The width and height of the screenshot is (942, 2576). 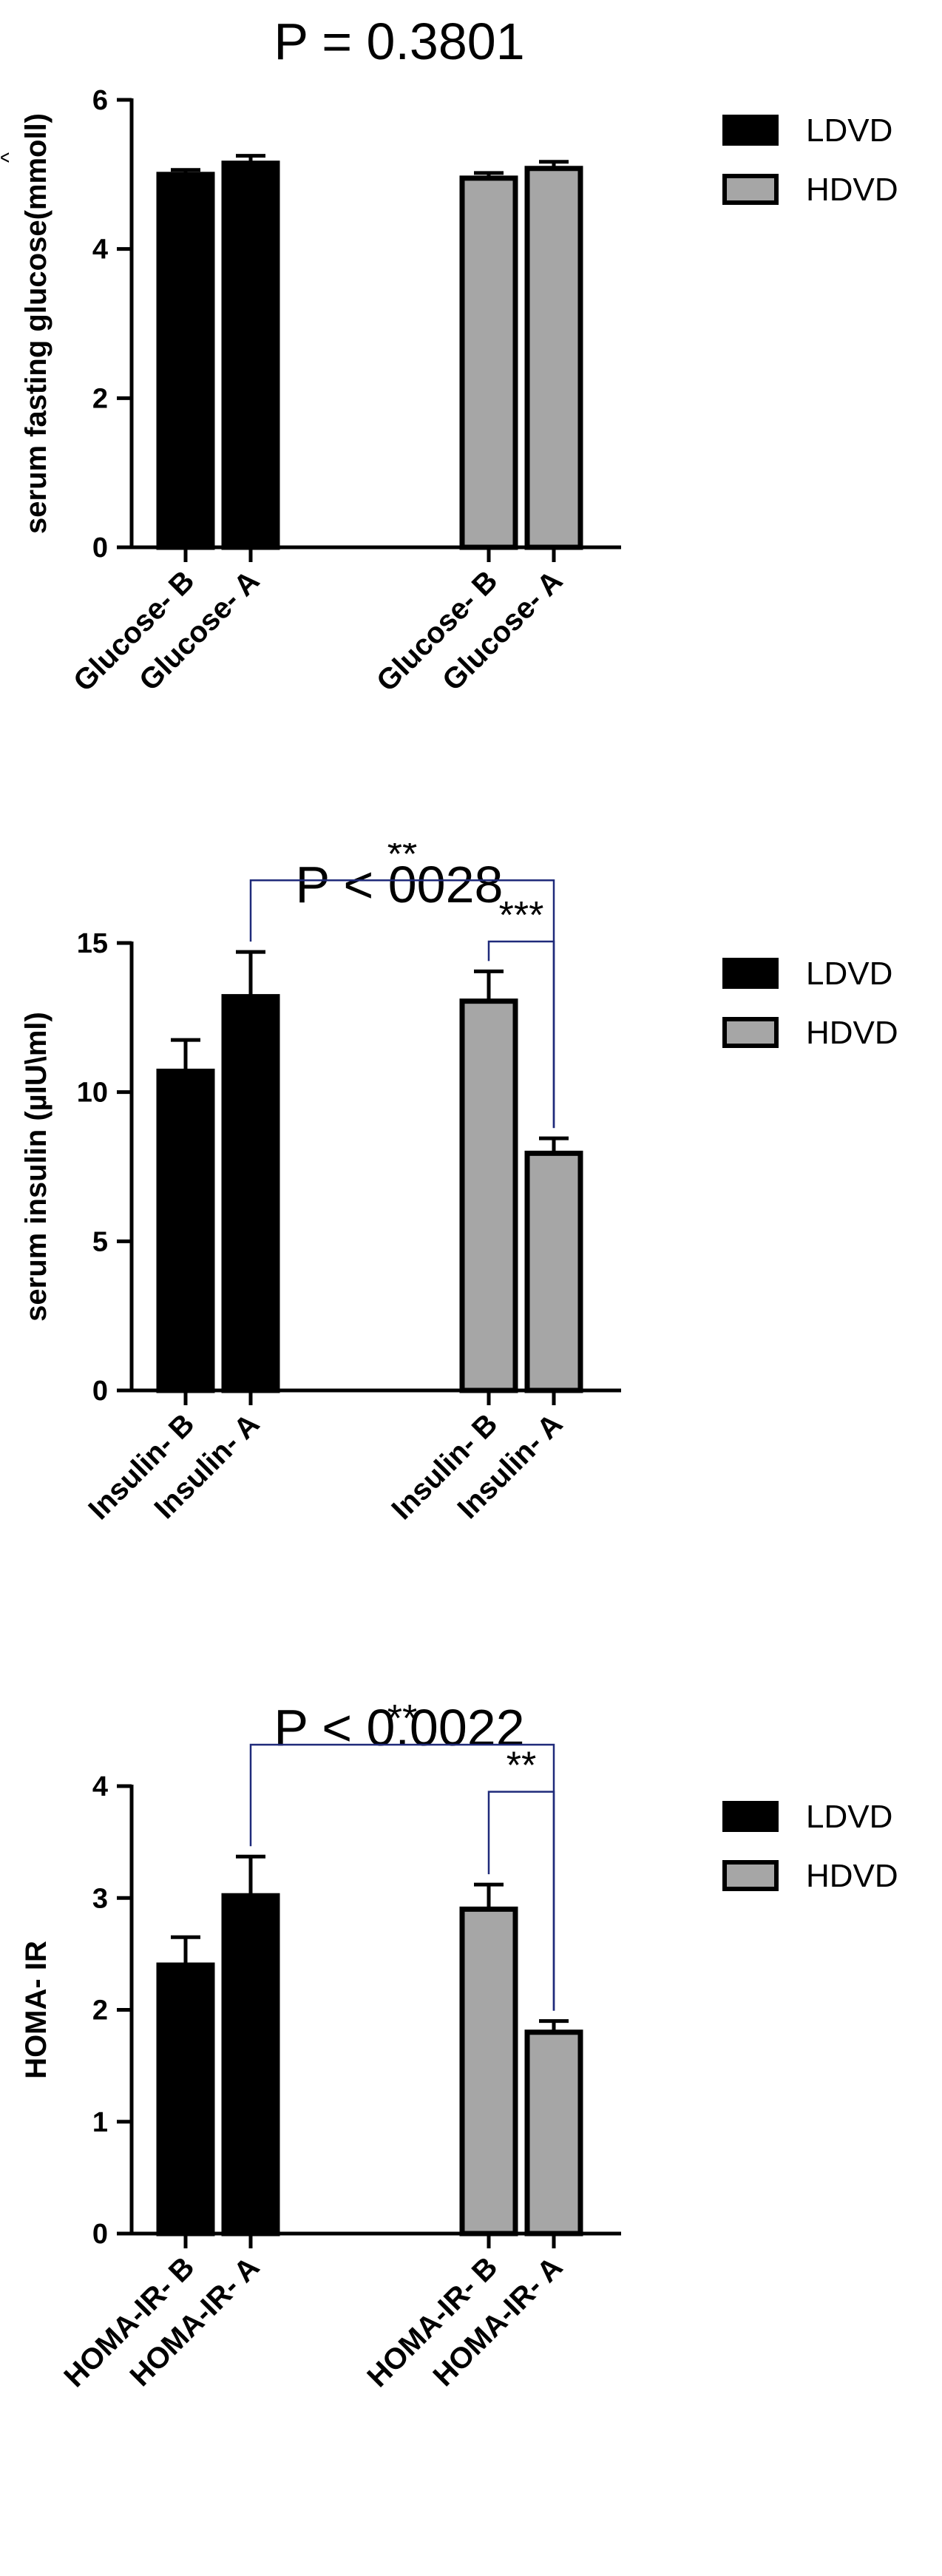 What do you see at coordinates (100, 250) in the screenshot?
I see `glucose-y-tick-label: 4` at bounding box center [100, 250].